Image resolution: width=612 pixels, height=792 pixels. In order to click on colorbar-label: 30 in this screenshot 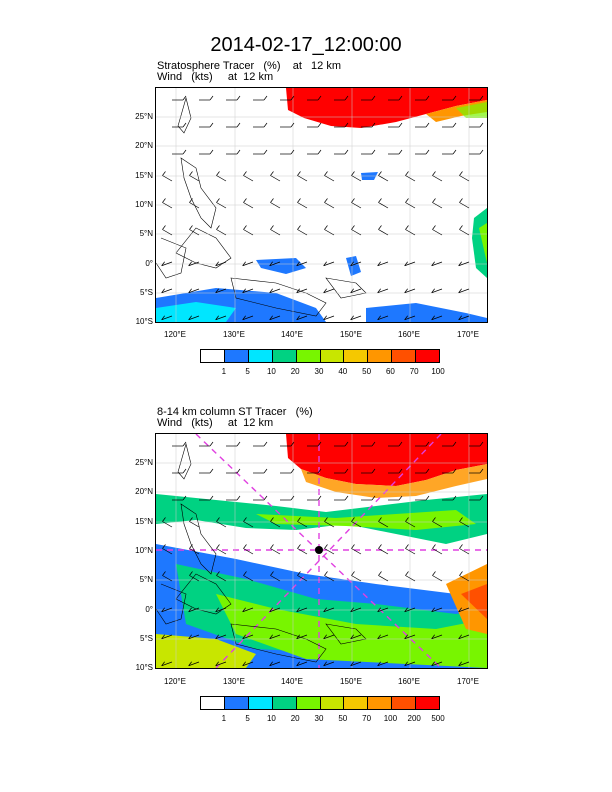, I will do `click(319, 718)`.